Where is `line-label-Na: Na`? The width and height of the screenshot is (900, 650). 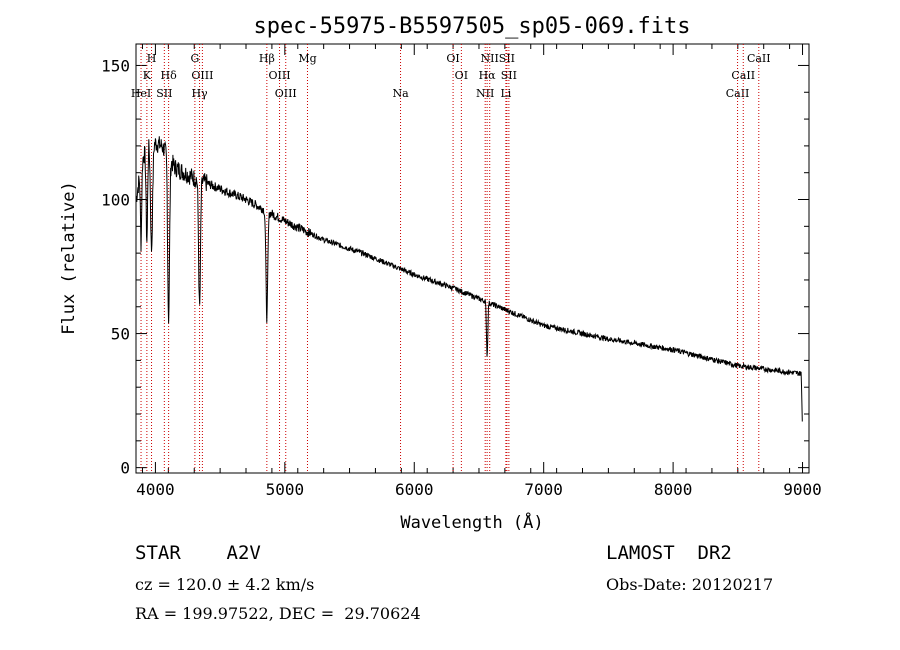
line-label-Na: Na is located at coordinates (400, 93).